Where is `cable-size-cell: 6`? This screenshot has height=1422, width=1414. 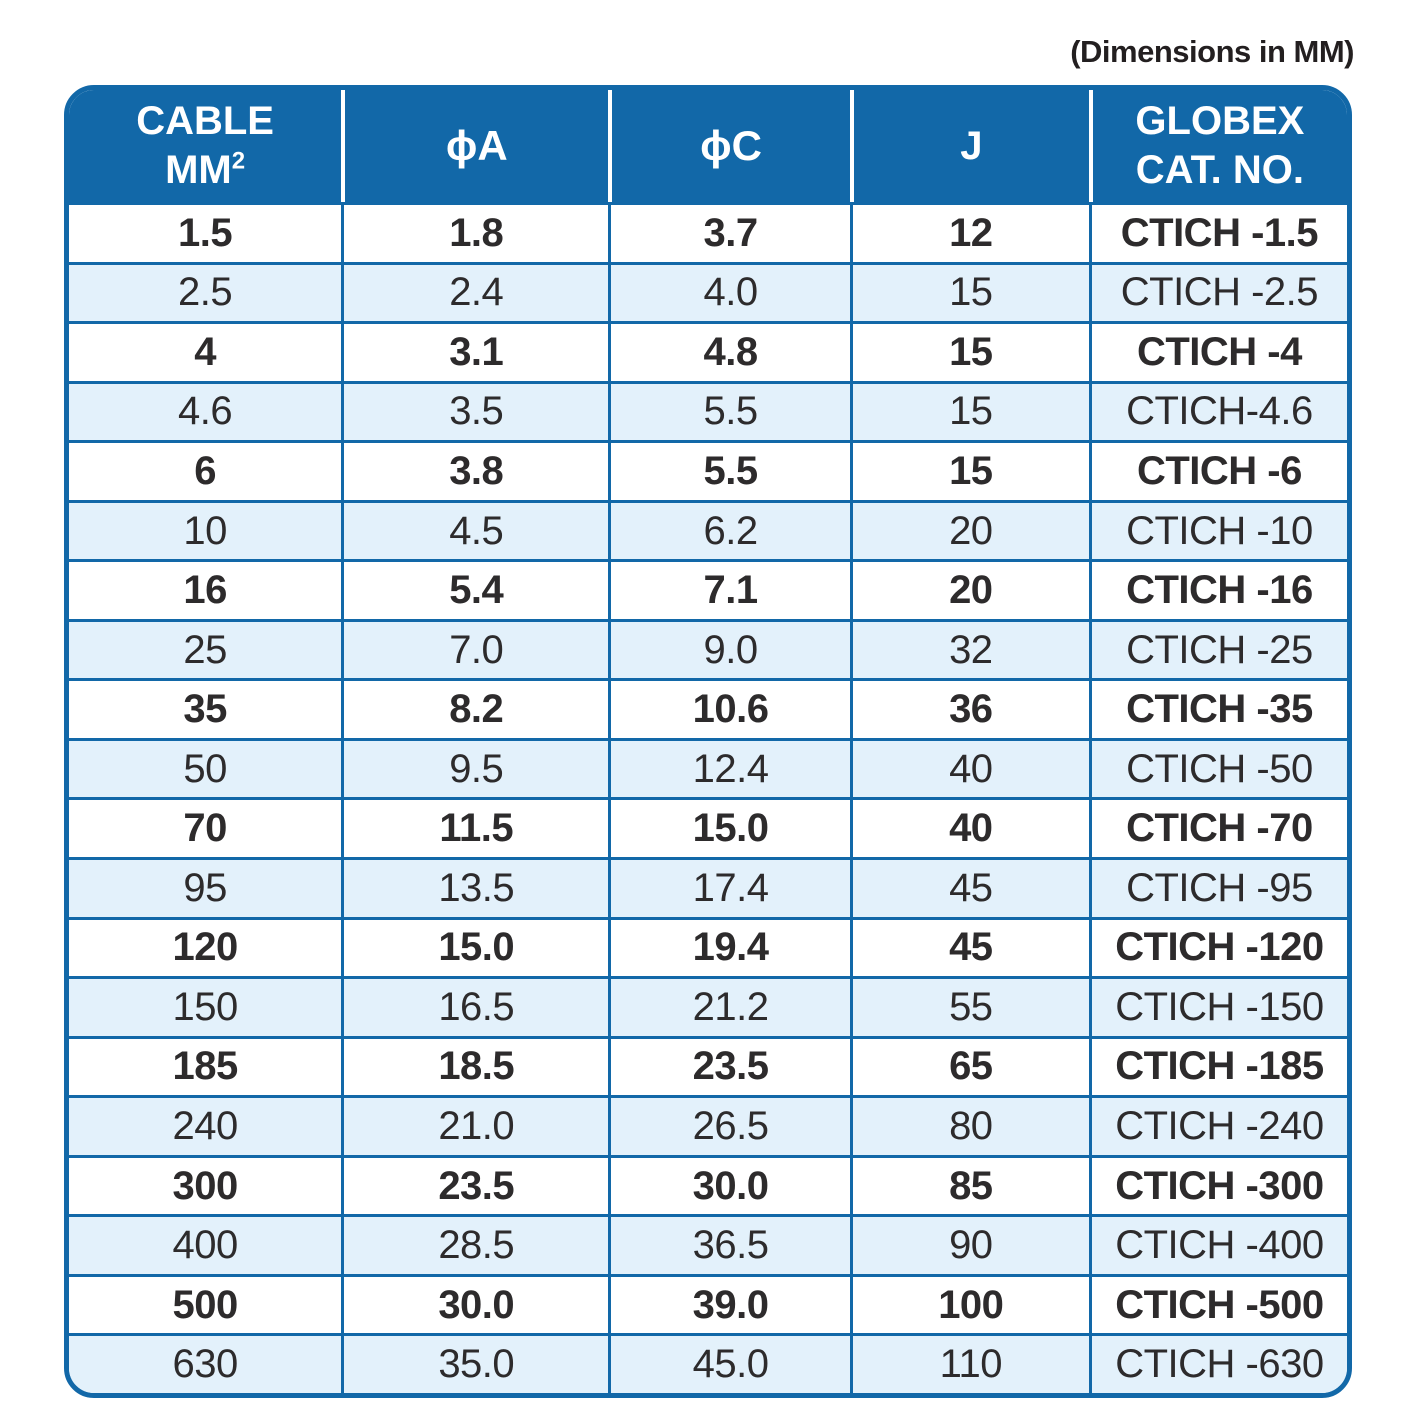
cable-size-cell: 6 is located at coordinates (205, 470).